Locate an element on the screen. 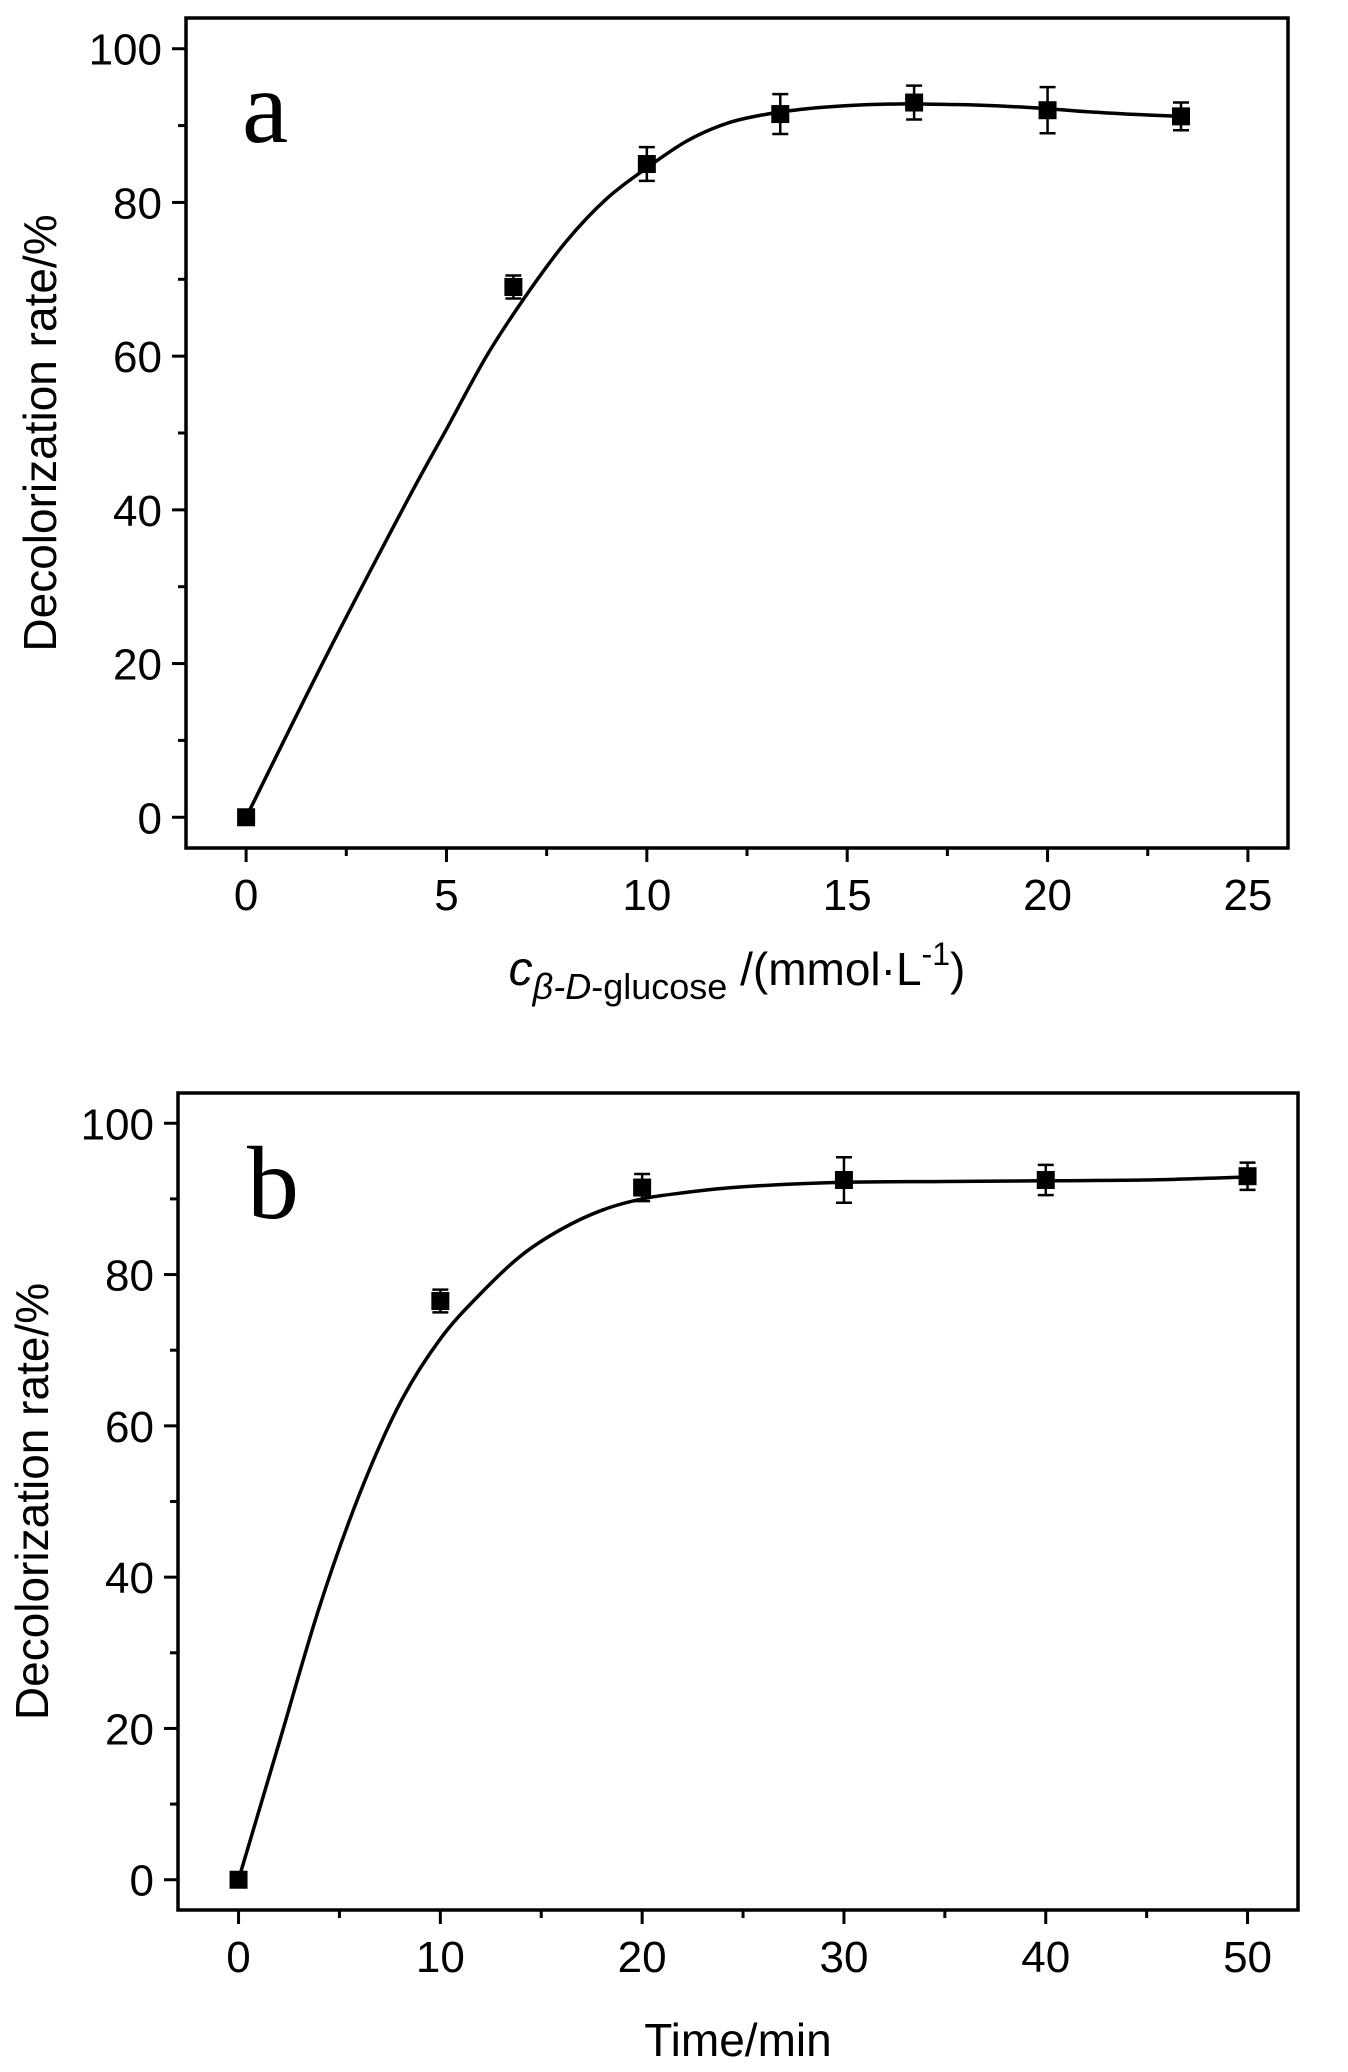 This screenshot has width=1348, height=2072. x-axis-label: cβ-D-glucose /(mmol·L-1) is located at coordinates (737, 971).